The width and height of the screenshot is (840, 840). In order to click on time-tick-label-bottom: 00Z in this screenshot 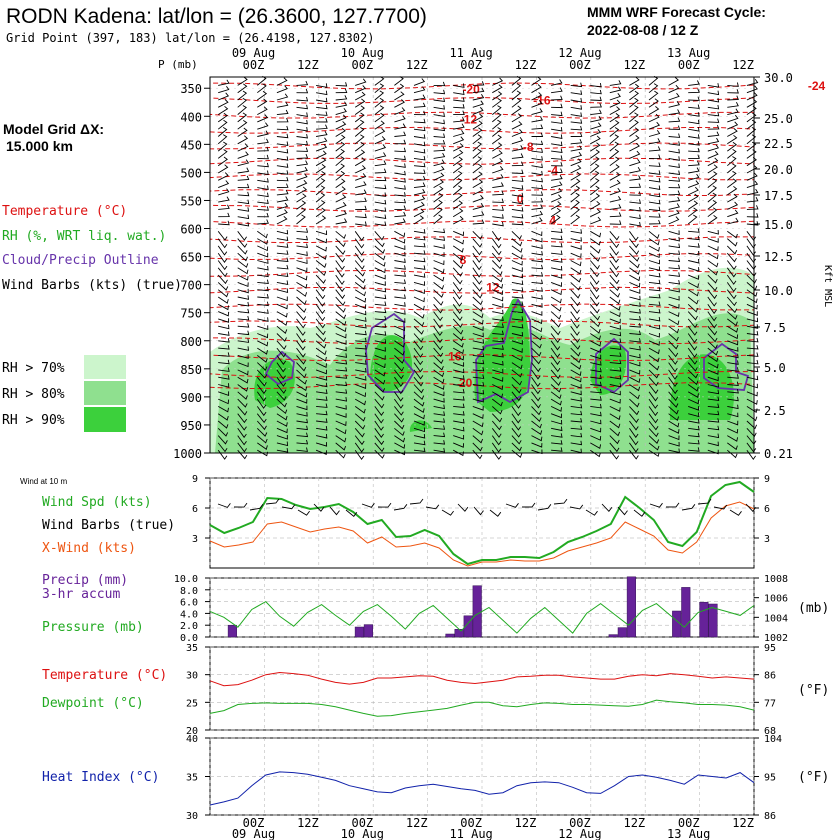, I will do `click(580, 823)`.